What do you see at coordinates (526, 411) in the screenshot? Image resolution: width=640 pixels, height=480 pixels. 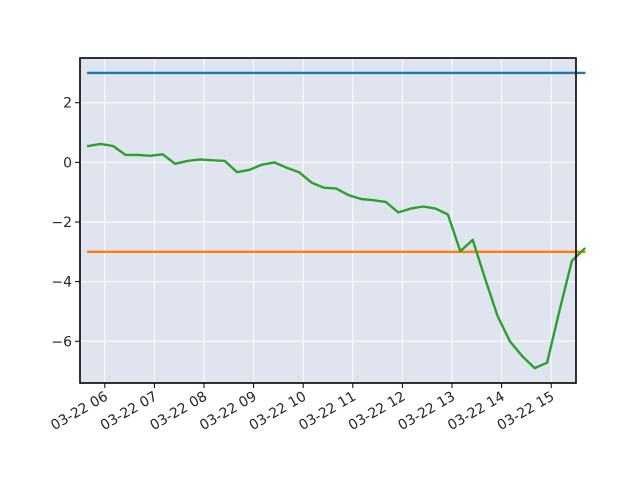 I see `x-tick-label: 03-22 15` at bounding box center [526, 411].